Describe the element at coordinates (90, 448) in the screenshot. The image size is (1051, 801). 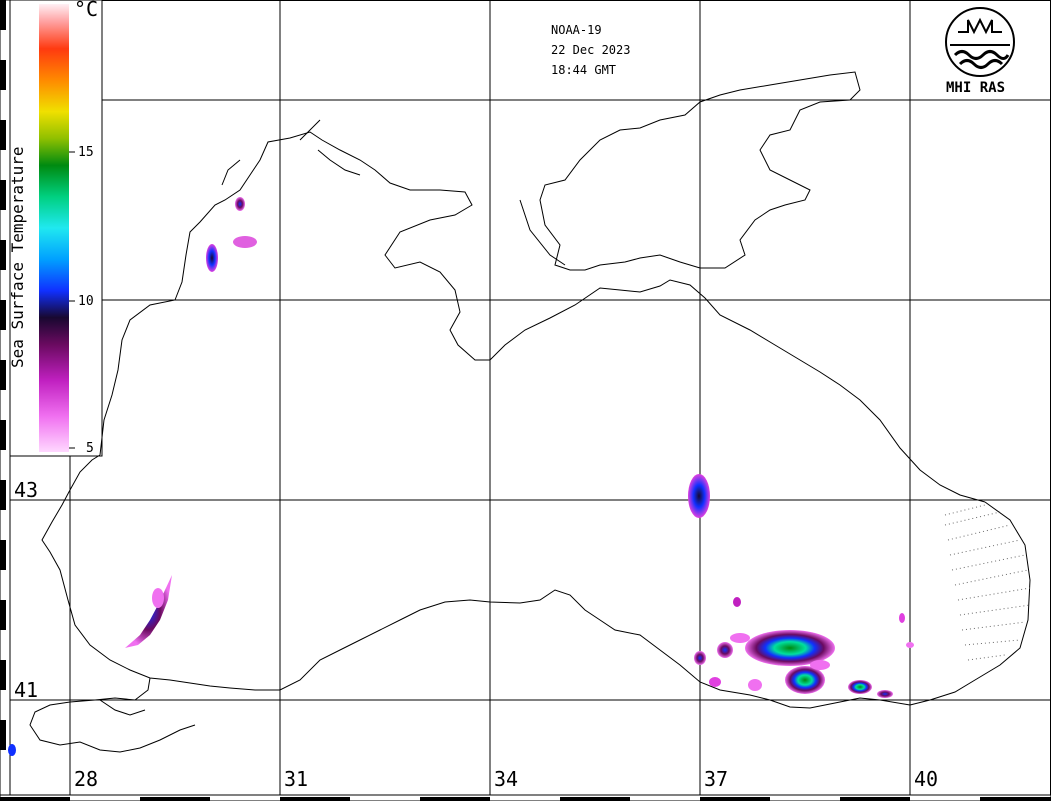
I see `colorbar-tick-5: 5` at that location.